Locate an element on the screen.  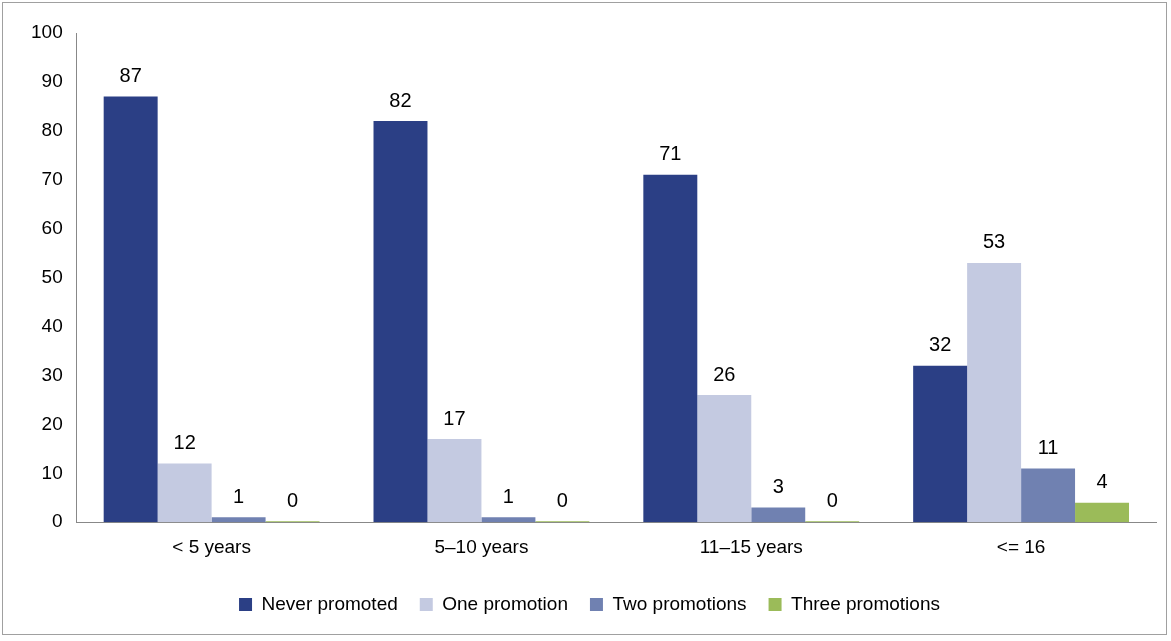
data-label: 17 is located at coordinates (454, 417).